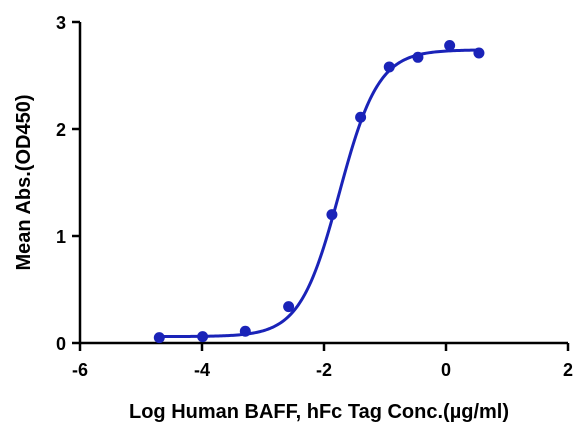  I want to click on x-tick-label: -2, so click(324, 370).